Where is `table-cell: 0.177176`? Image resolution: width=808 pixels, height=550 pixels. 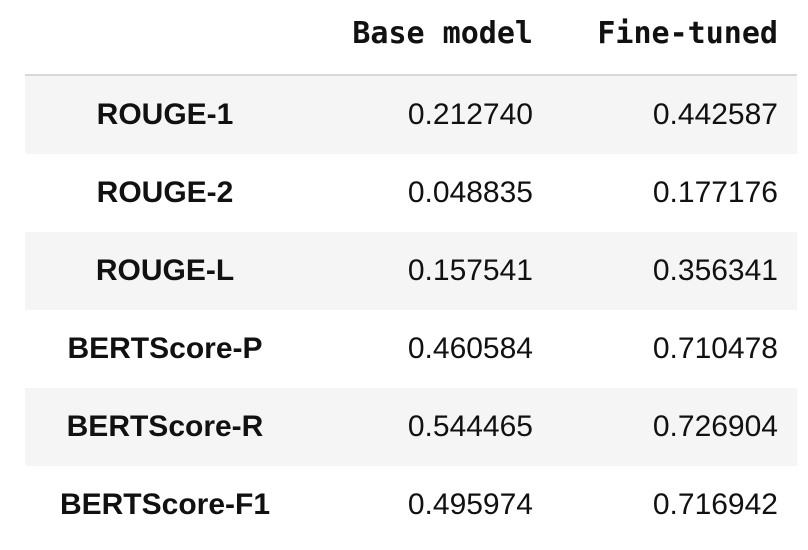
table-cell: 0.177176 is located at coordinates (715, 192).